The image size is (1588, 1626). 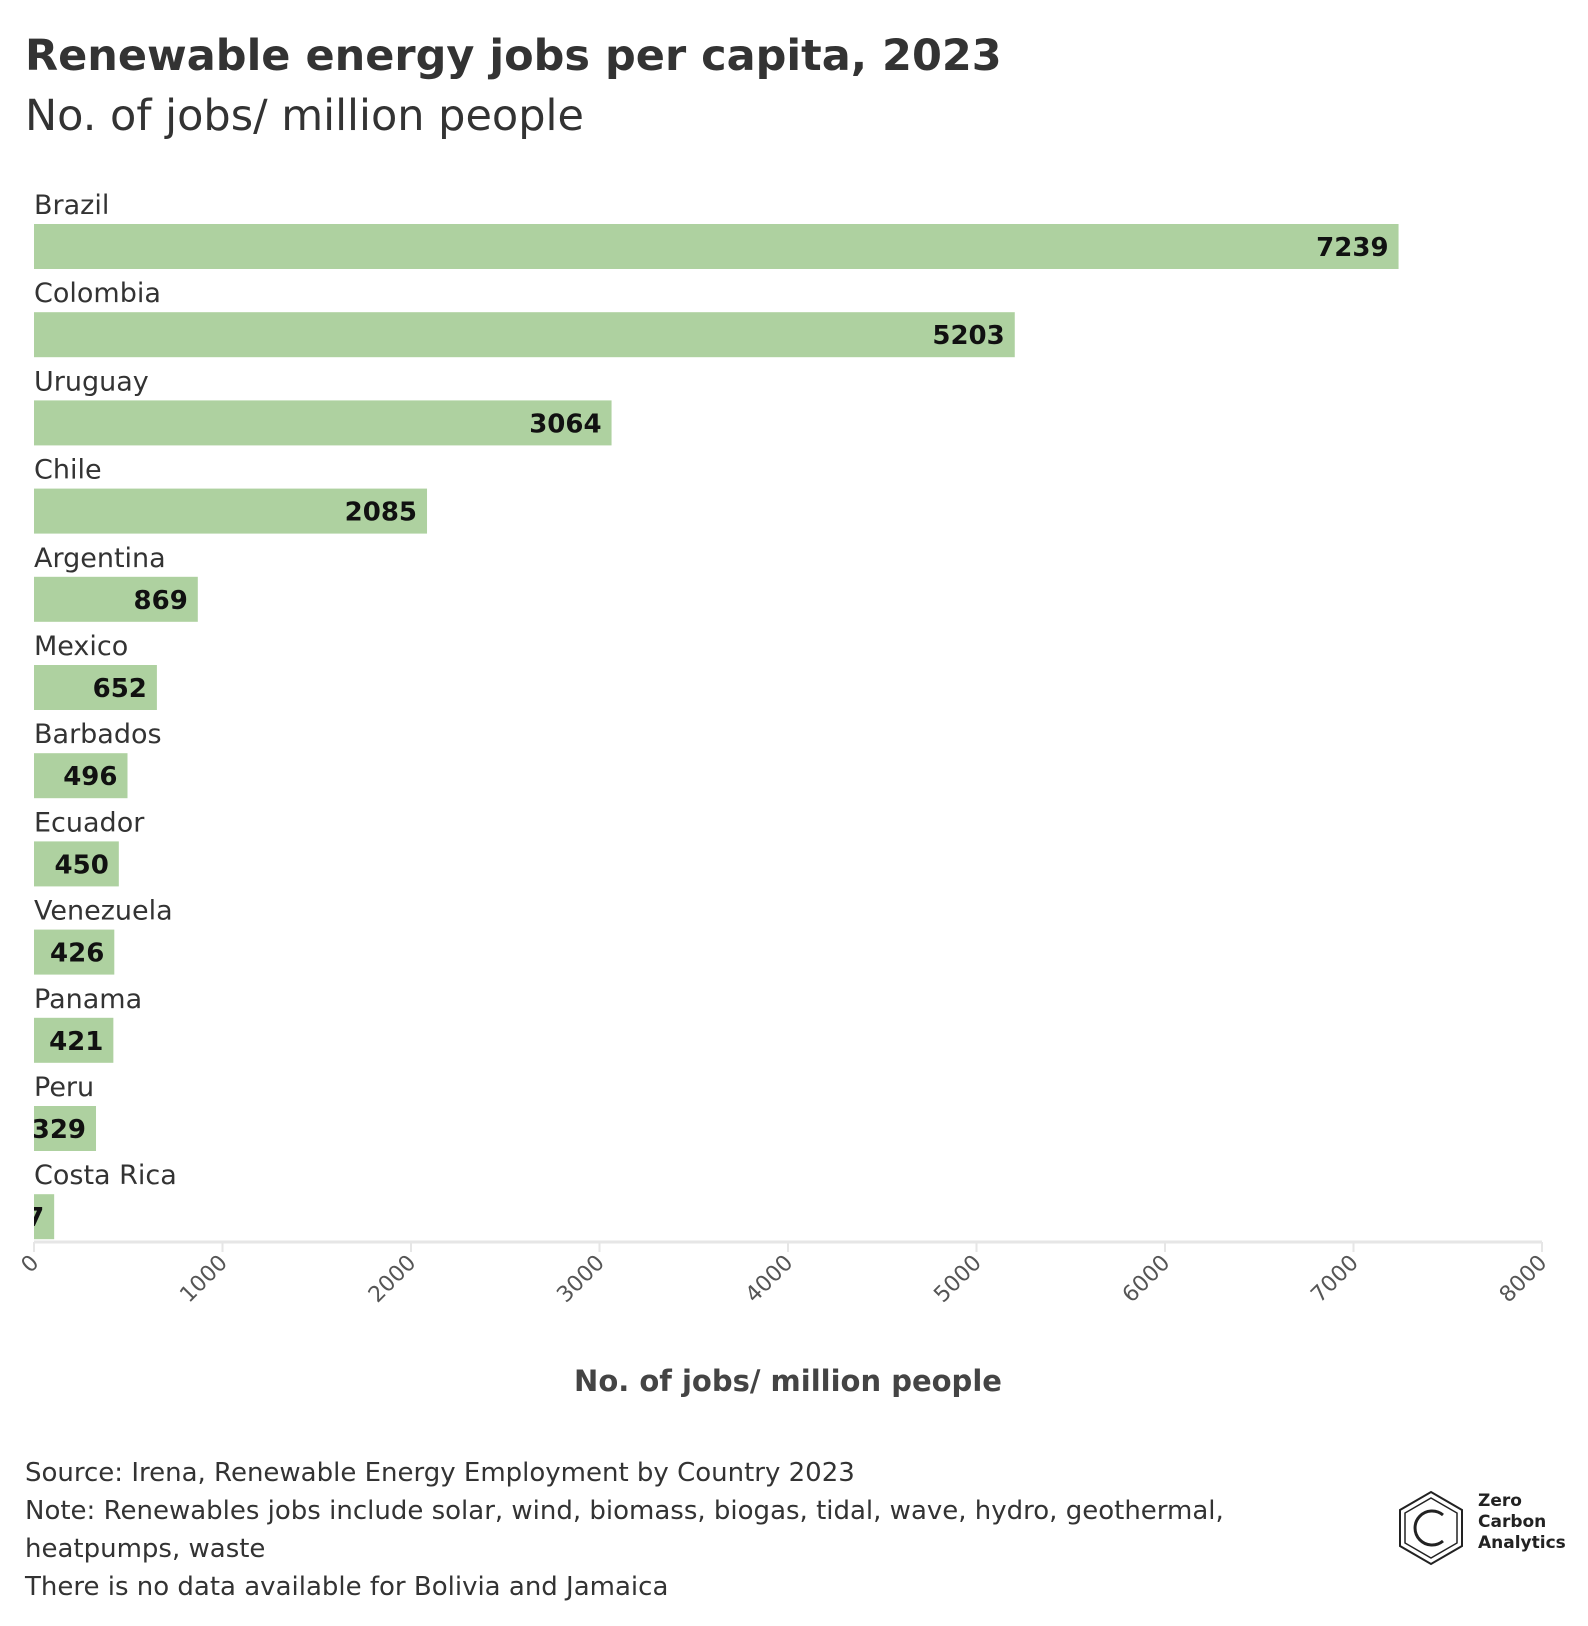 I want to click on logo, so click(x=1431, y=1528).